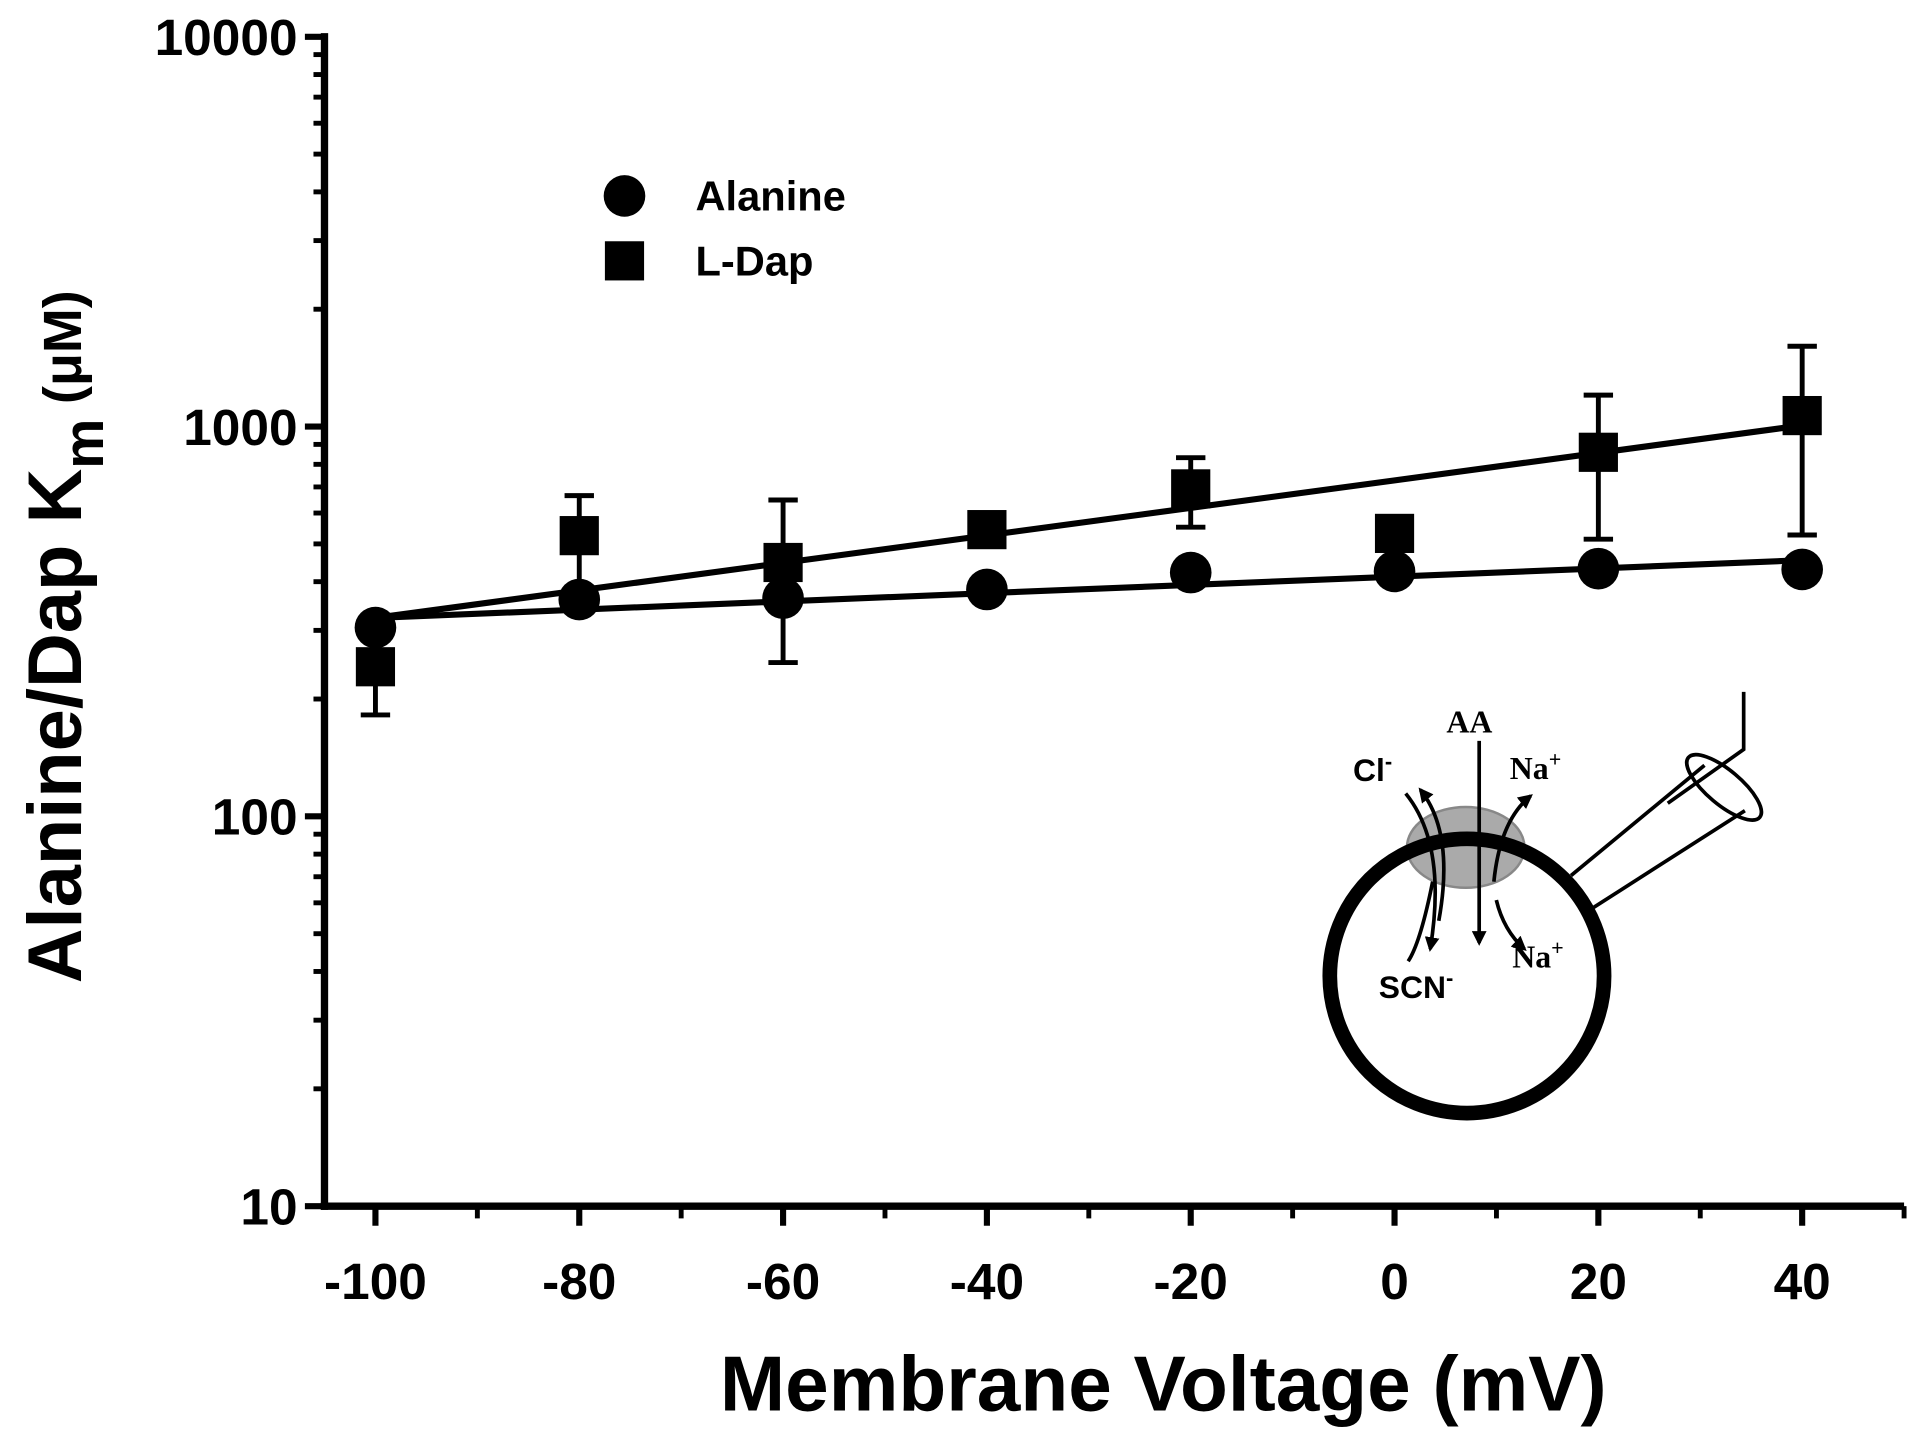 Image resolution: width=1920 pixels, height=1449 pixels. Describe the element at coordinates (579, 1281) in the screenshot. I see `x-tick-label: -80` at that location.